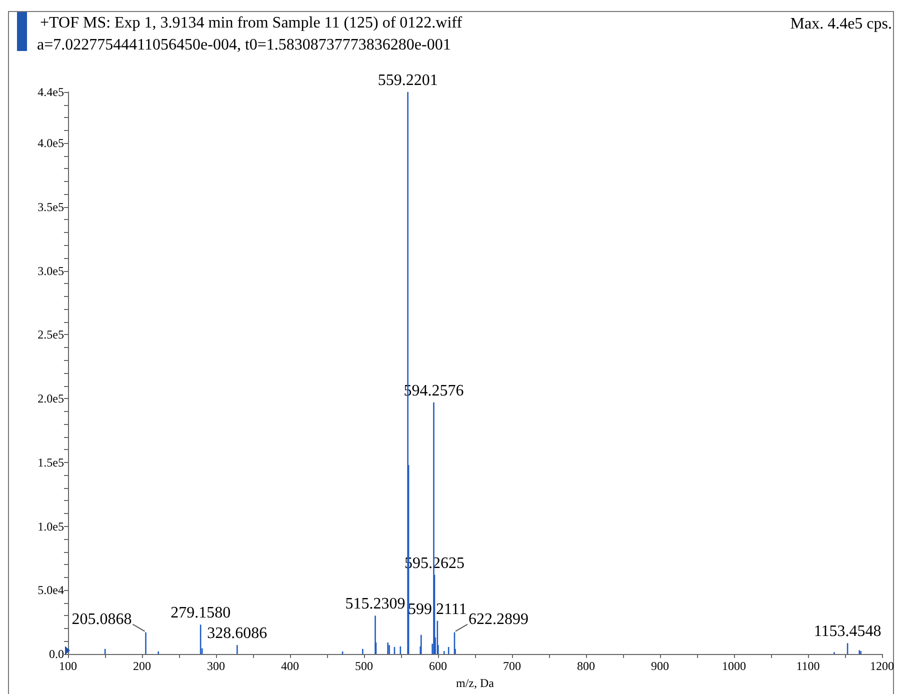 This screenshot has width=898, height=694. Describe the element at coordinates (51, 399) in the screenshot. I see `y-tick-label: 2.0e5` at that location.